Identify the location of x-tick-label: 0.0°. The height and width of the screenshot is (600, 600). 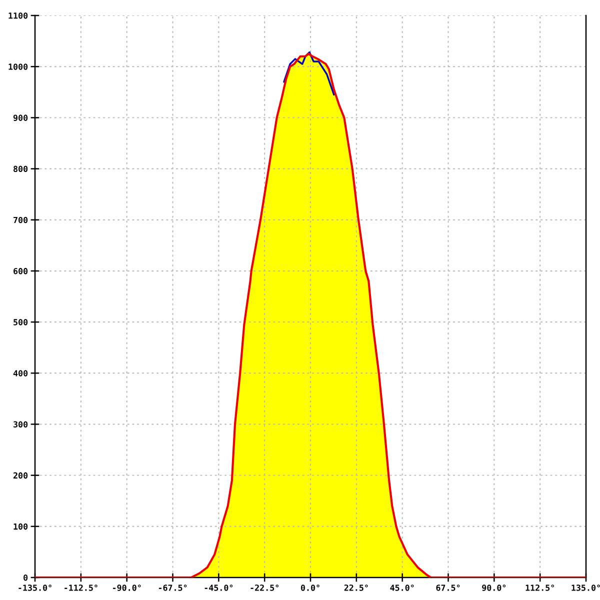
(310, 587).